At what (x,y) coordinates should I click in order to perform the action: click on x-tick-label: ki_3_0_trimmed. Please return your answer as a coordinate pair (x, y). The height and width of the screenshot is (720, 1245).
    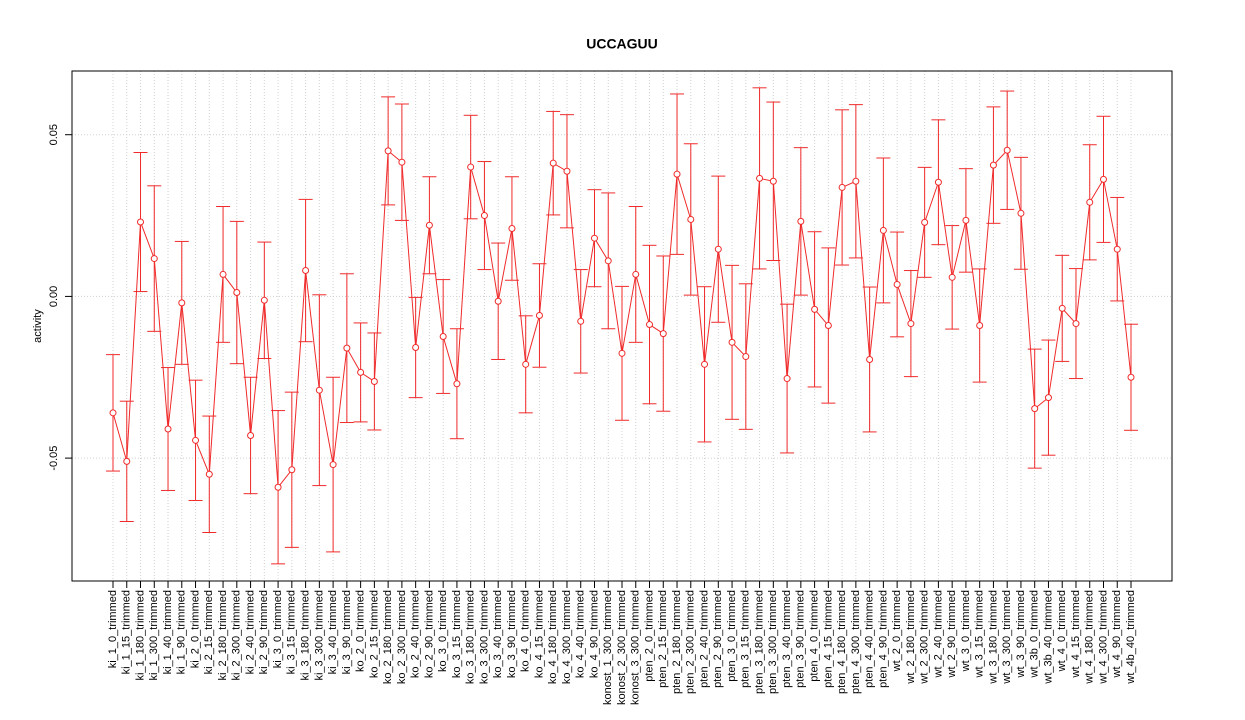
    Looking at the image, I should click on (278, 629).